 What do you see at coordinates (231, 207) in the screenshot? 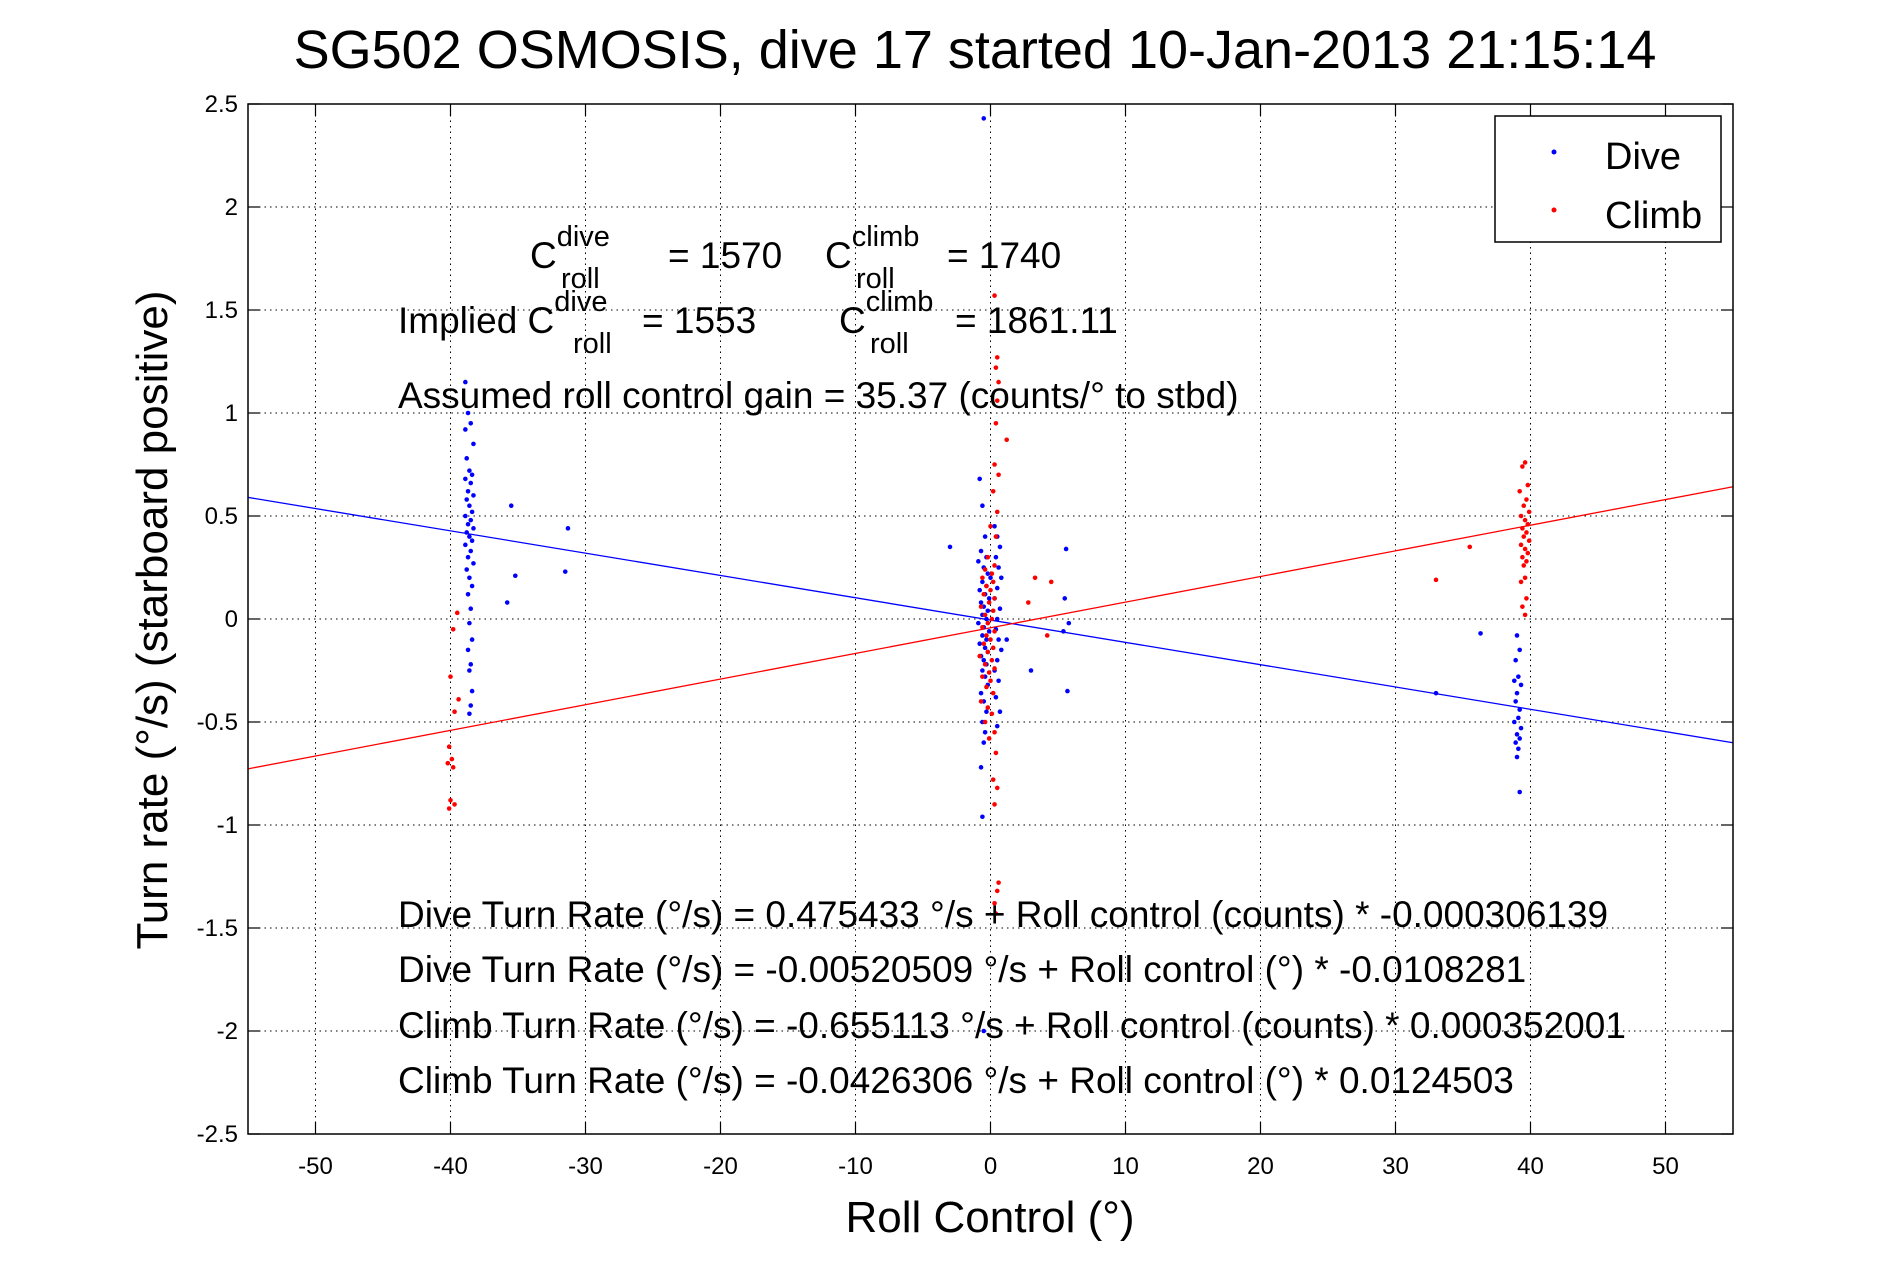
I see `y-tick-label: 2` at bounding box center [231, 207].